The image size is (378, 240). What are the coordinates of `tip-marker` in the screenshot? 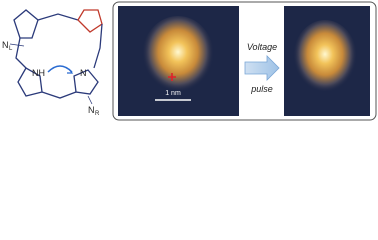 It's located at (172, 77).